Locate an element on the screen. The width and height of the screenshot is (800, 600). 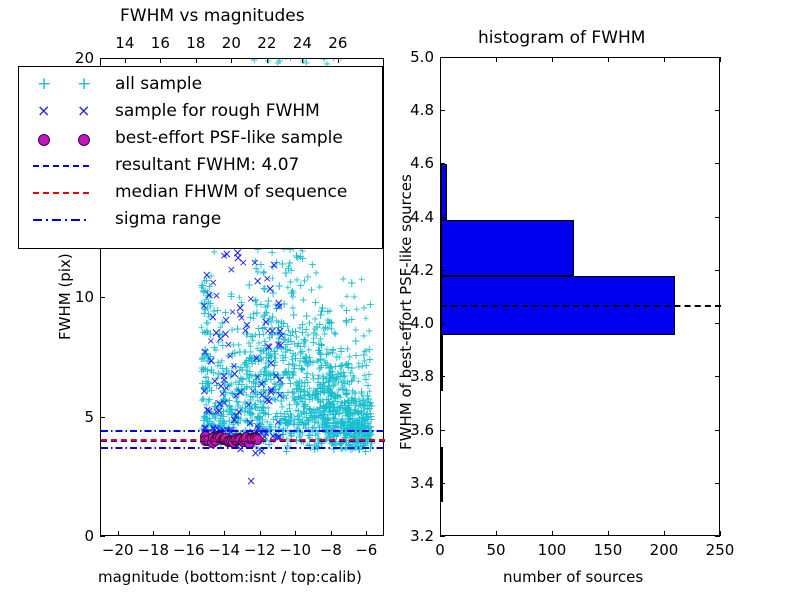
histogram-ytick is located at coordinates (442, 164).